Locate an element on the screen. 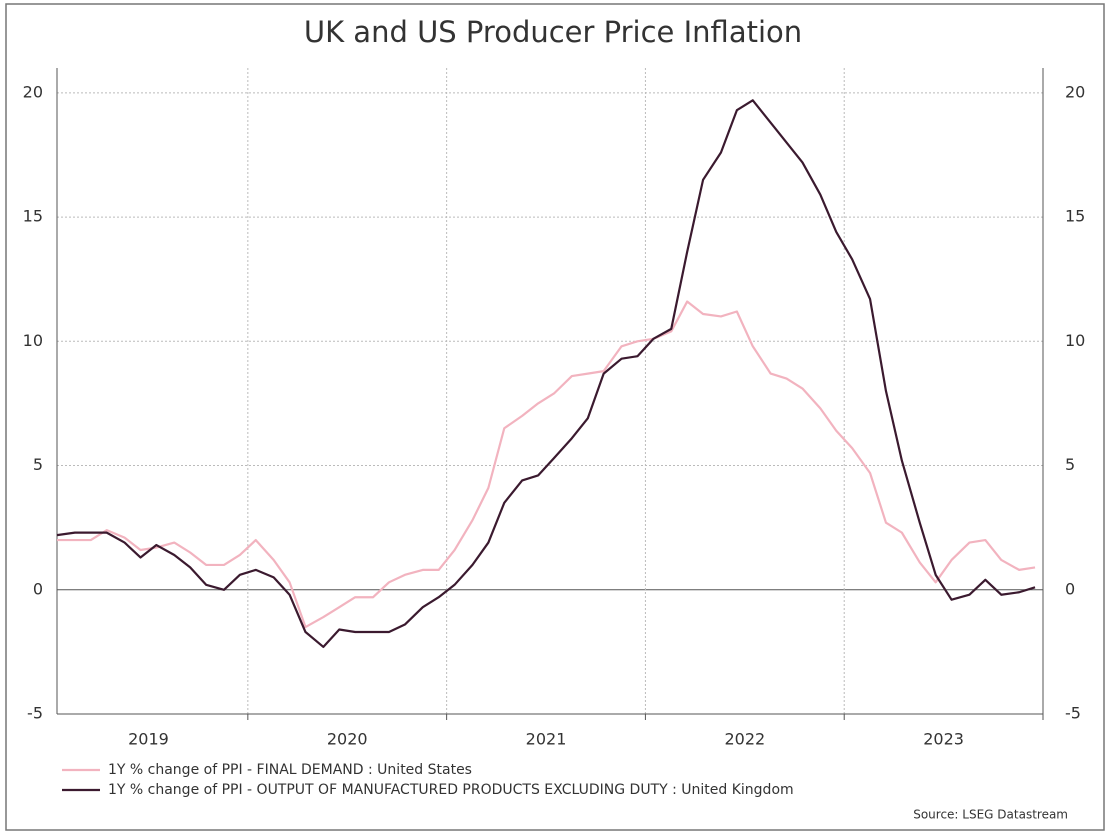 This screenshot has height=838, width=1110. source-note: Source: LSEG Datastream is located at coordinates (990, 815).